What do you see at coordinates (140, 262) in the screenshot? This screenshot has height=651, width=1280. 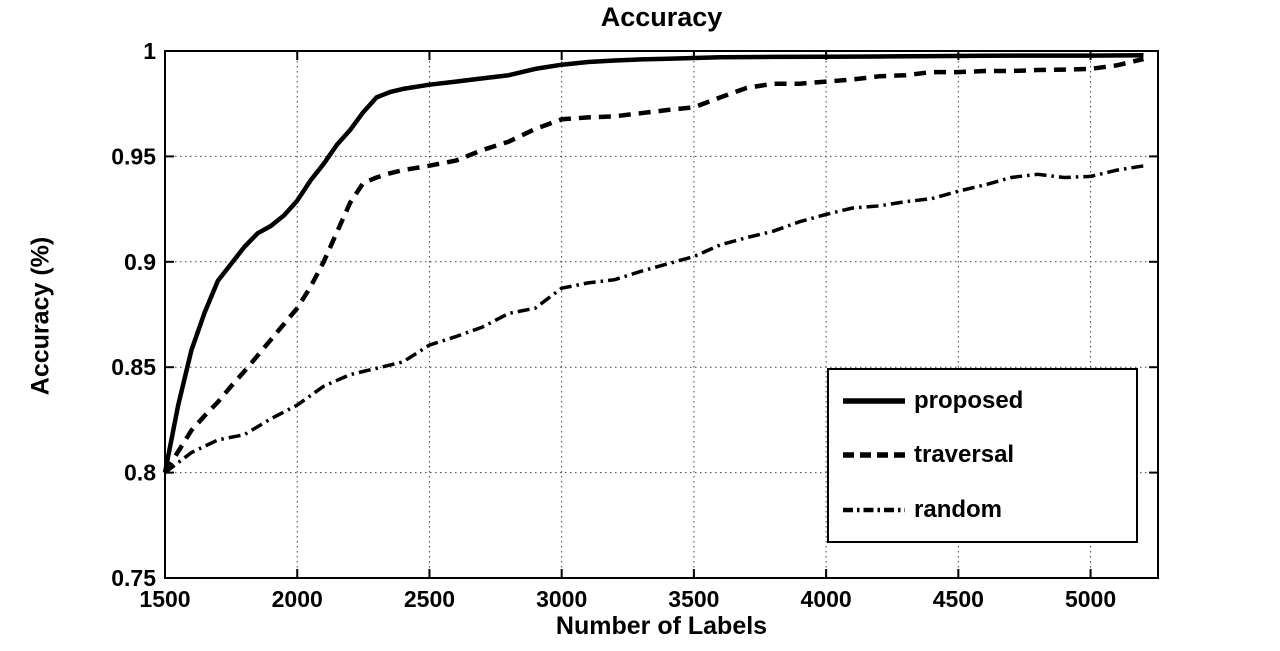 I see `y-tick-label: 0.9` at bounding box center [140, 262].